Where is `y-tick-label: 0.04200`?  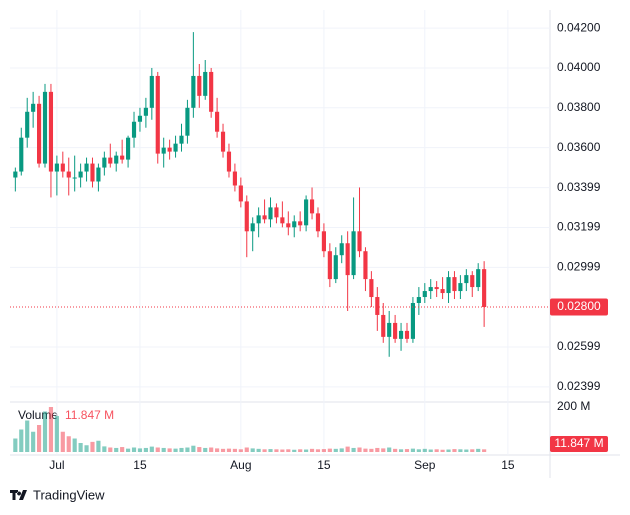
y-tick-label: 0.04200 is located at coordinates (579, 27).